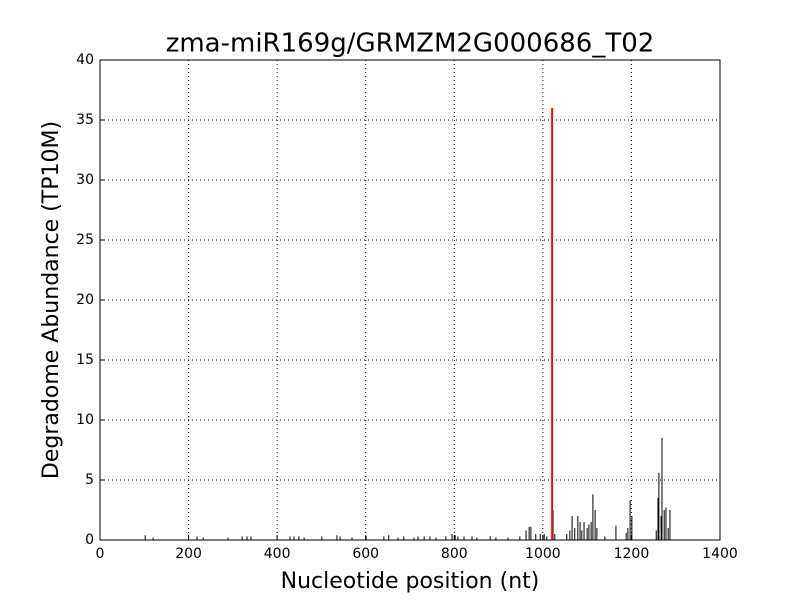 This screenshot has height=600, width=800. Describe the element at coordinates (85, 300) in the screenshot. I see `y-tick-label: 20` at that location.